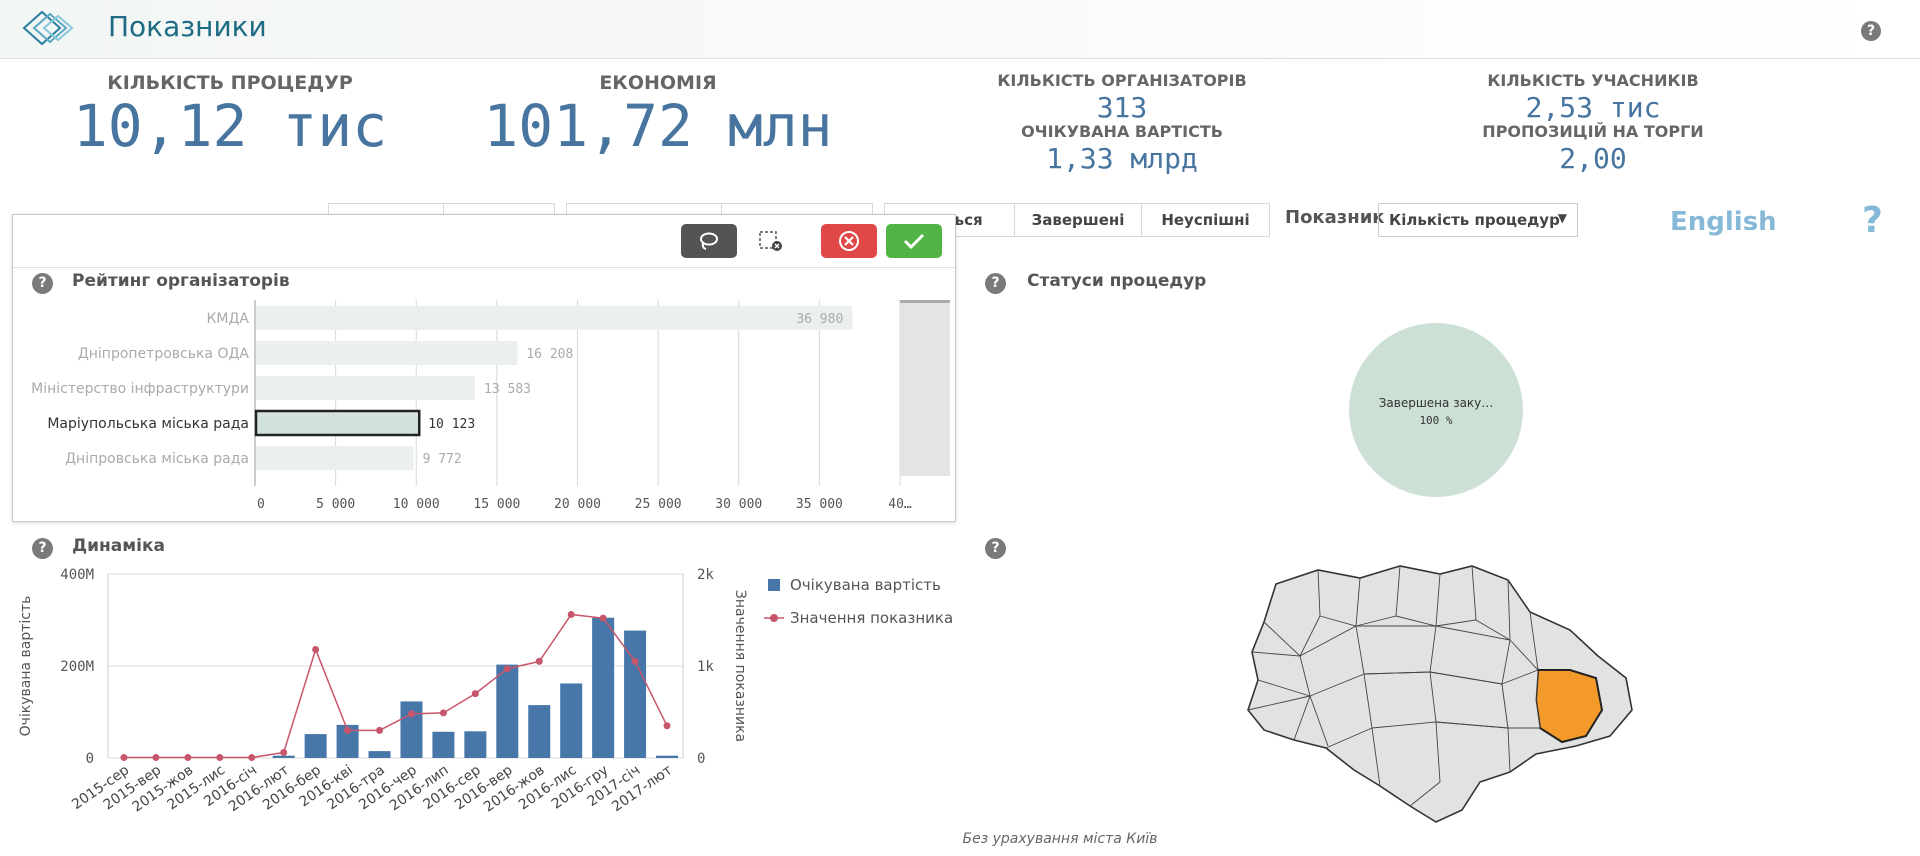  I want to click on x-tick-label: 25 000, so click(658, 504).